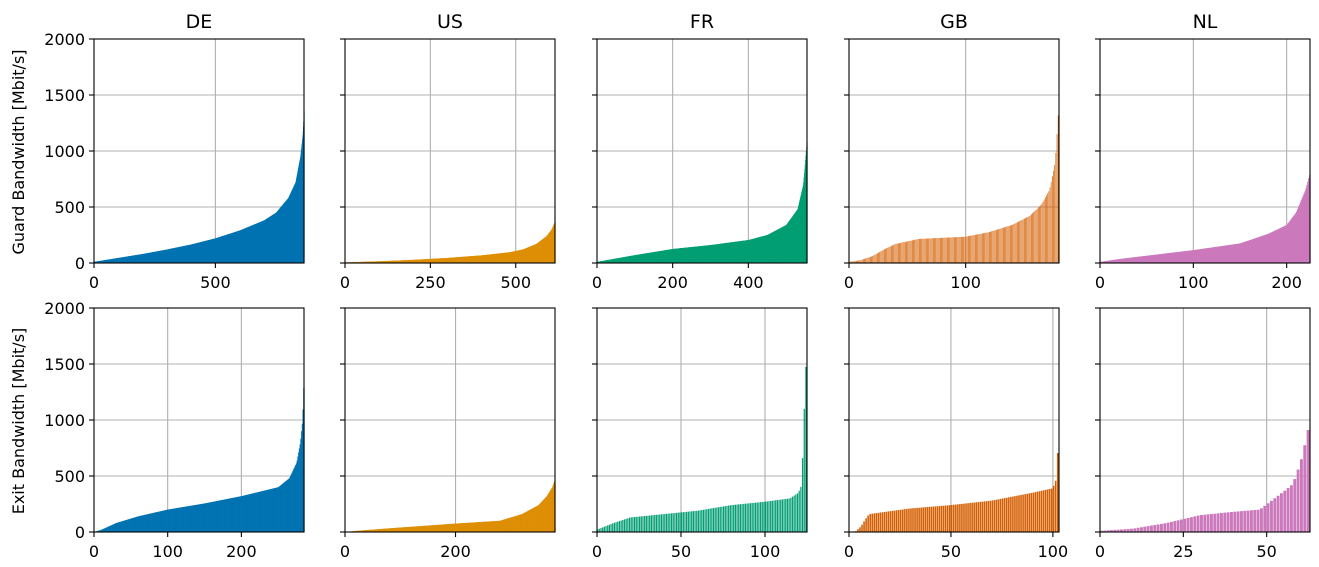 The image size is (1319, 567). I want to click on panel-nl-guard: 0 100 200 NL, so click(1203, 151).